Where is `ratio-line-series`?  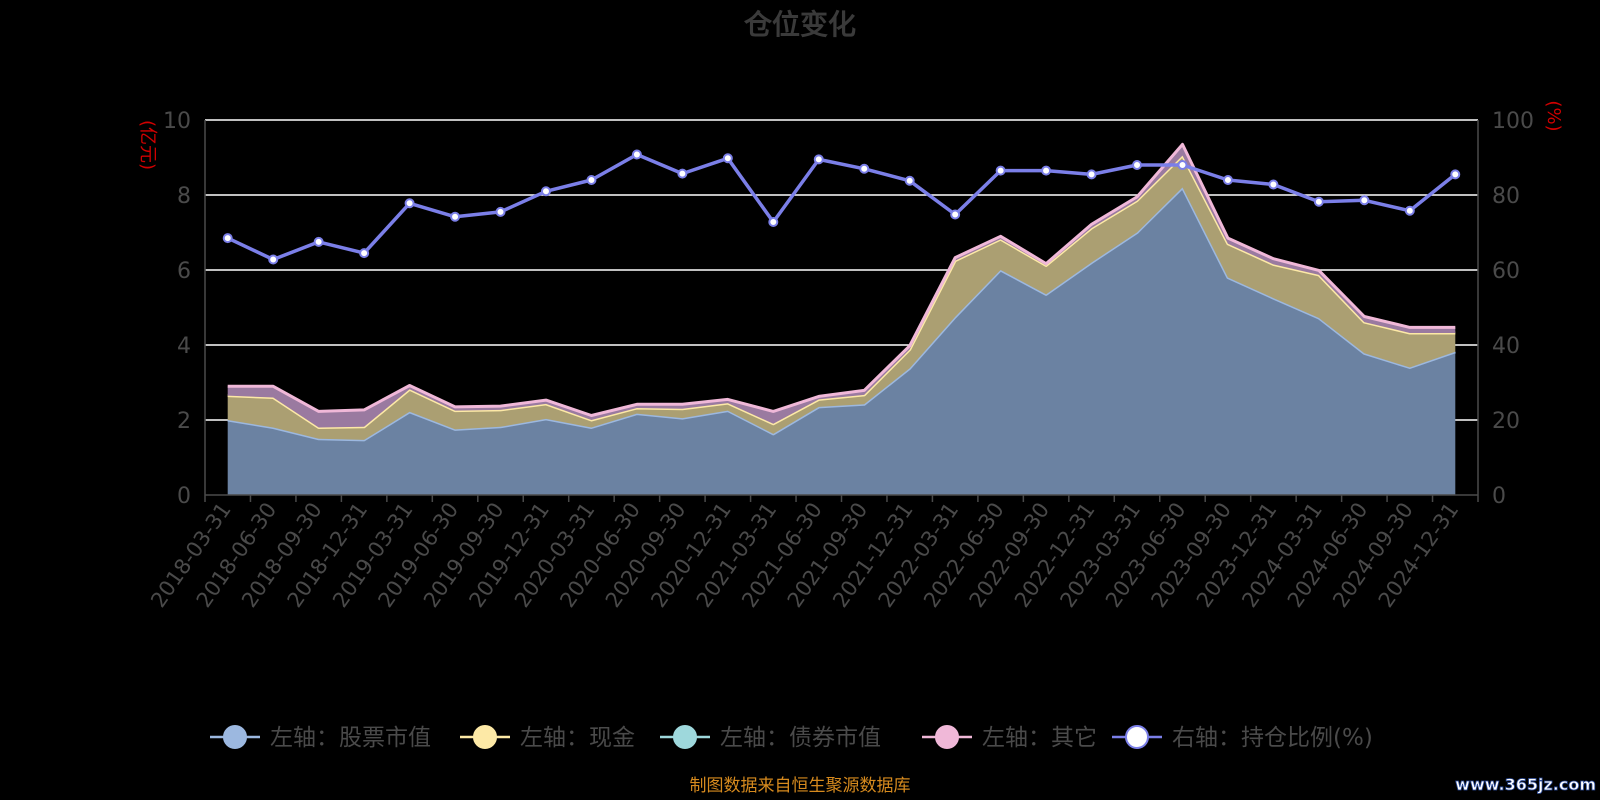 ratio-line-series is located at coordinates (841, 207).